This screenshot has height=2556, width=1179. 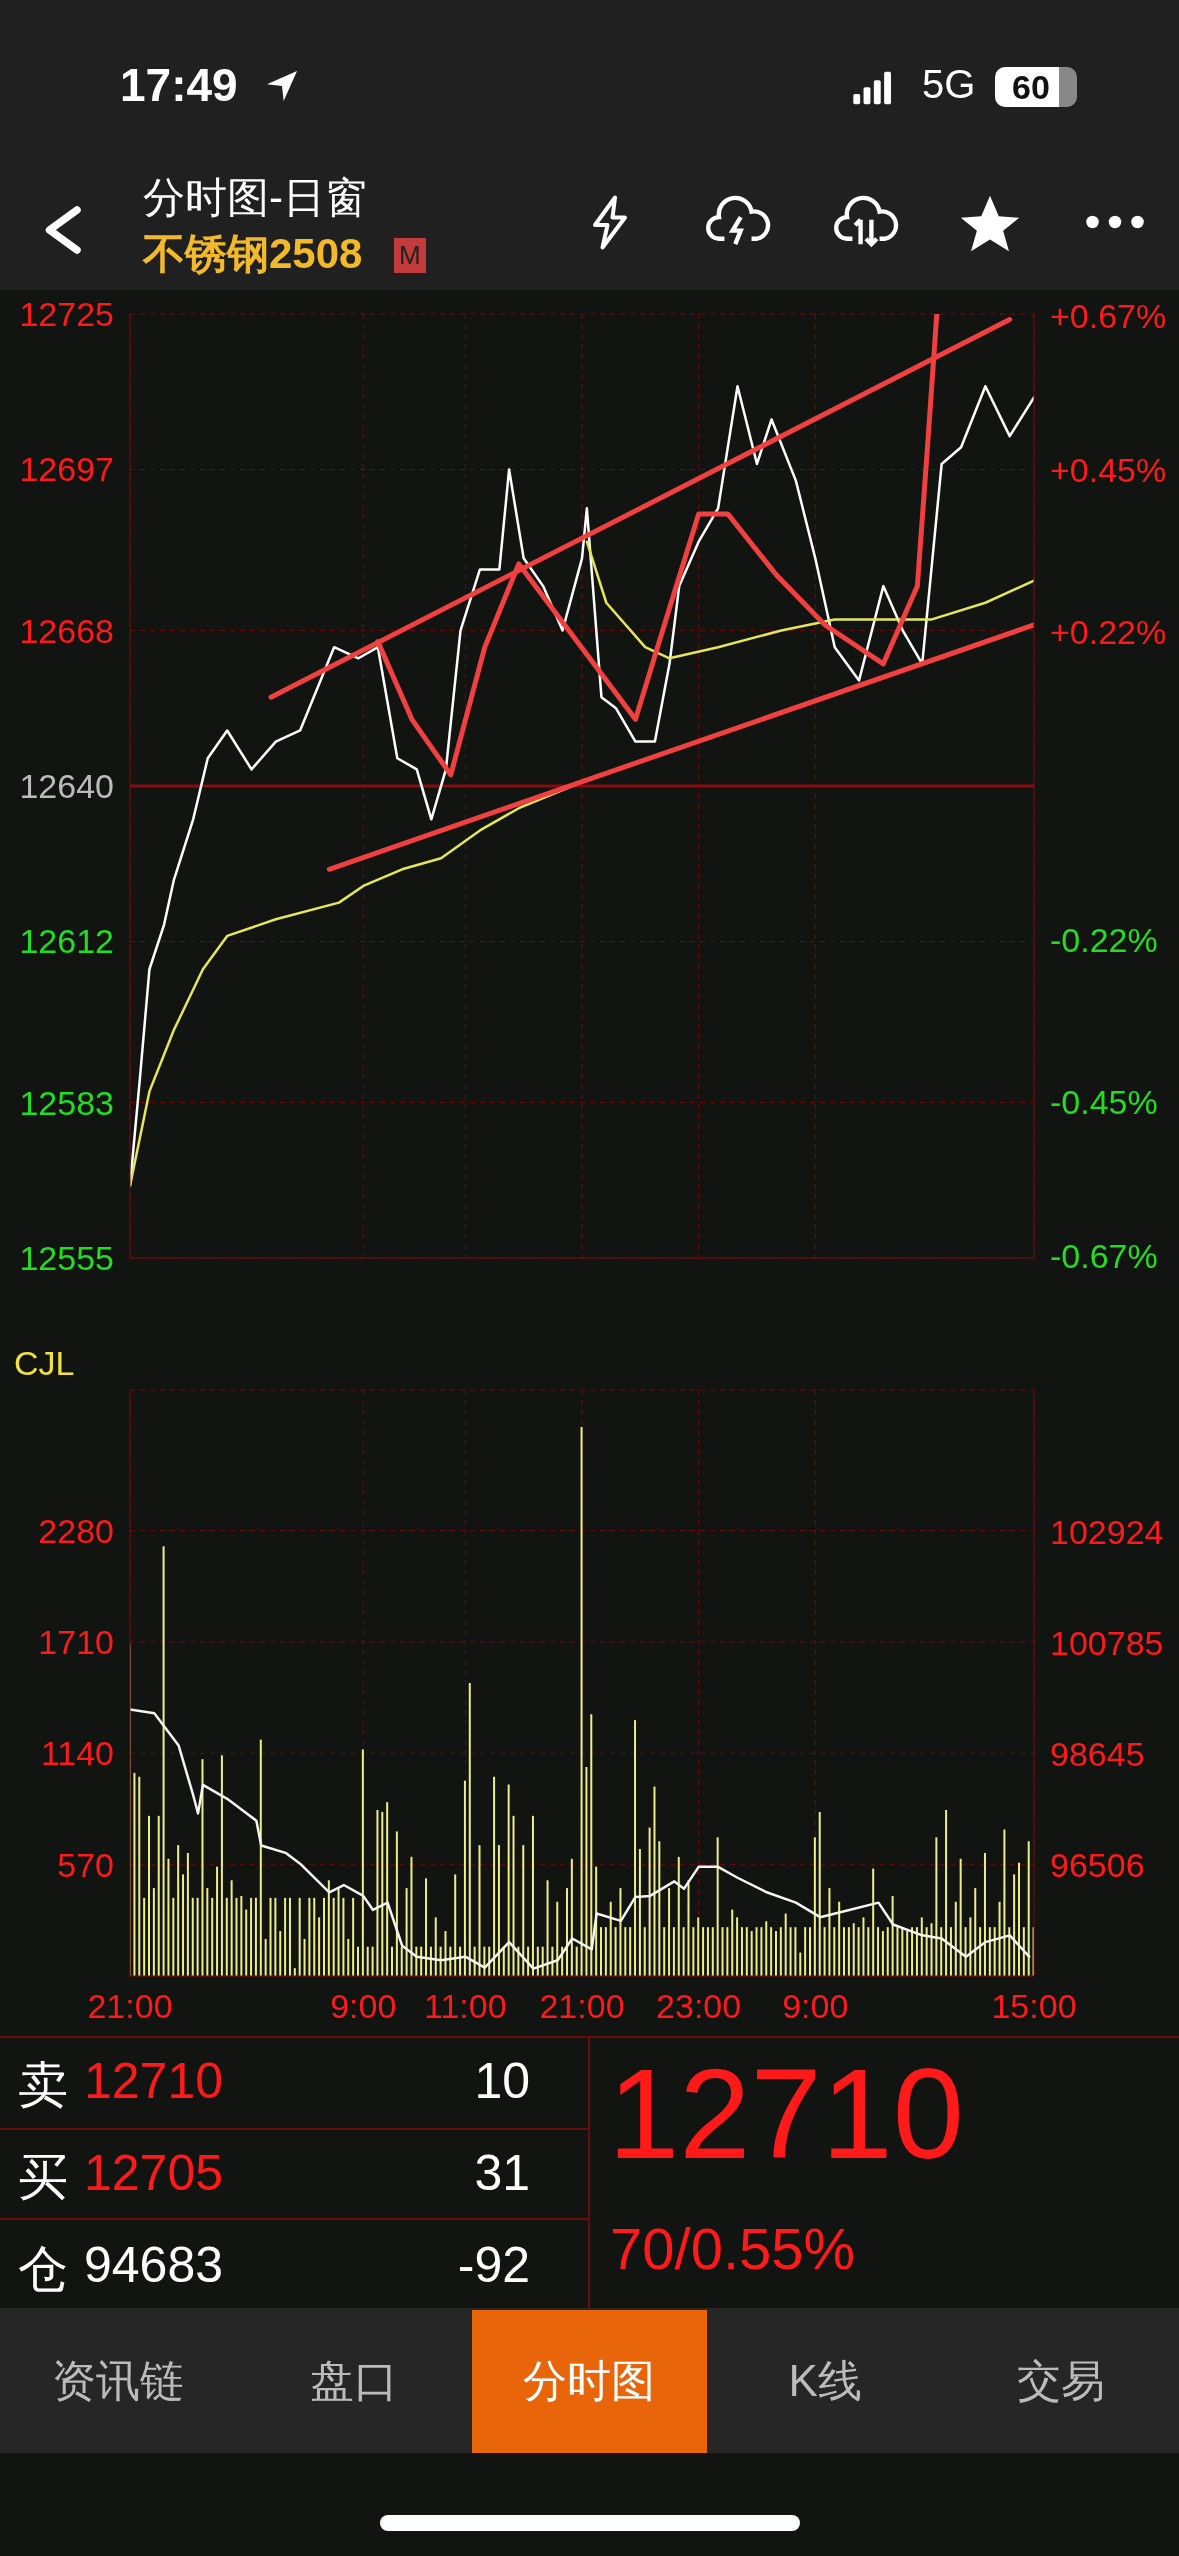 I want to click on y2-tick-label: -0.22%, so click(x=1104, y=940).